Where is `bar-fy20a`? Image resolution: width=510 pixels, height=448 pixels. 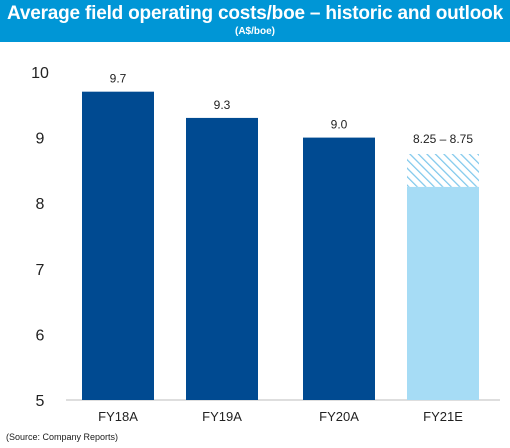 bar-fy20a is located at coordinates (339, 268).